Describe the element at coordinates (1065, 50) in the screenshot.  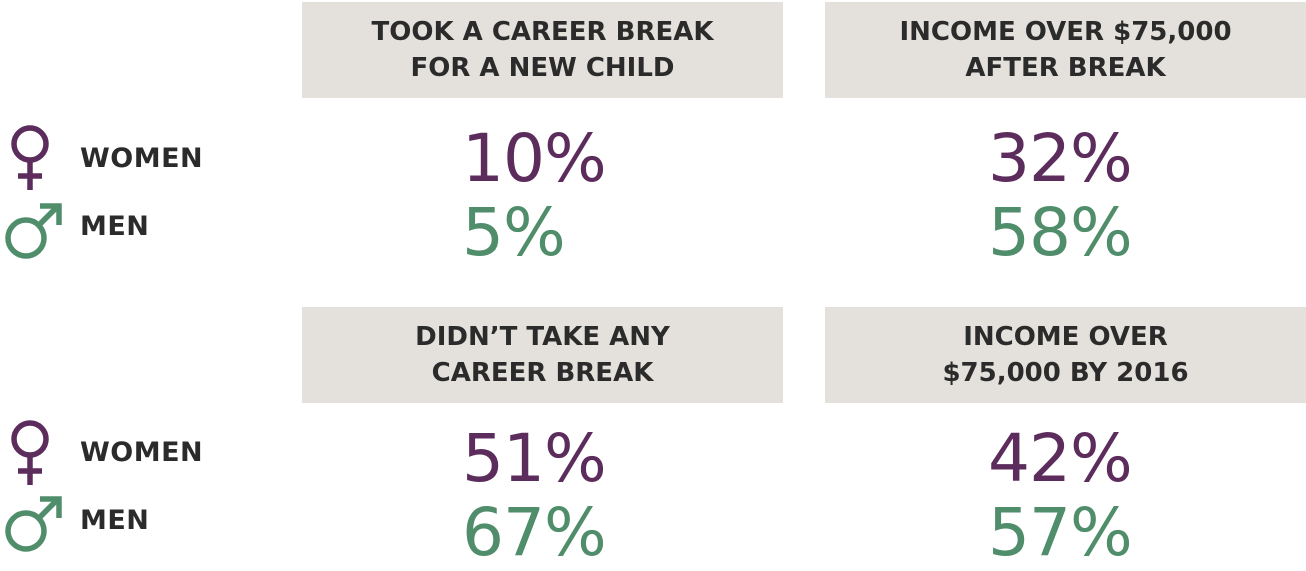
I see `header-income-after-break: INCOME OVER $75,000 AFTER BREAK` at that location.